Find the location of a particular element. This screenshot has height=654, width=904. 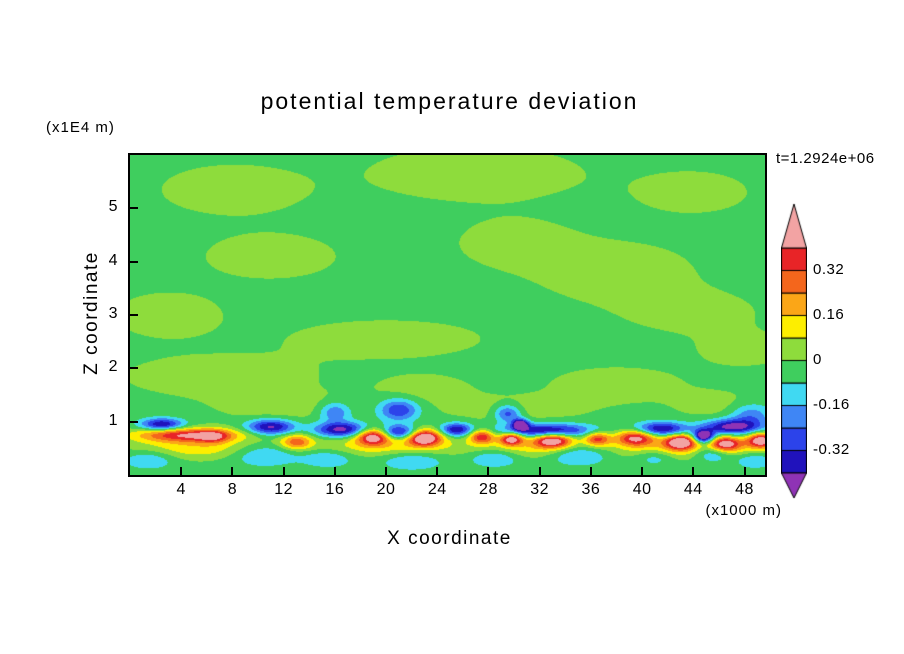

x-tick-label: 48 is located at coordinates (744, 489).